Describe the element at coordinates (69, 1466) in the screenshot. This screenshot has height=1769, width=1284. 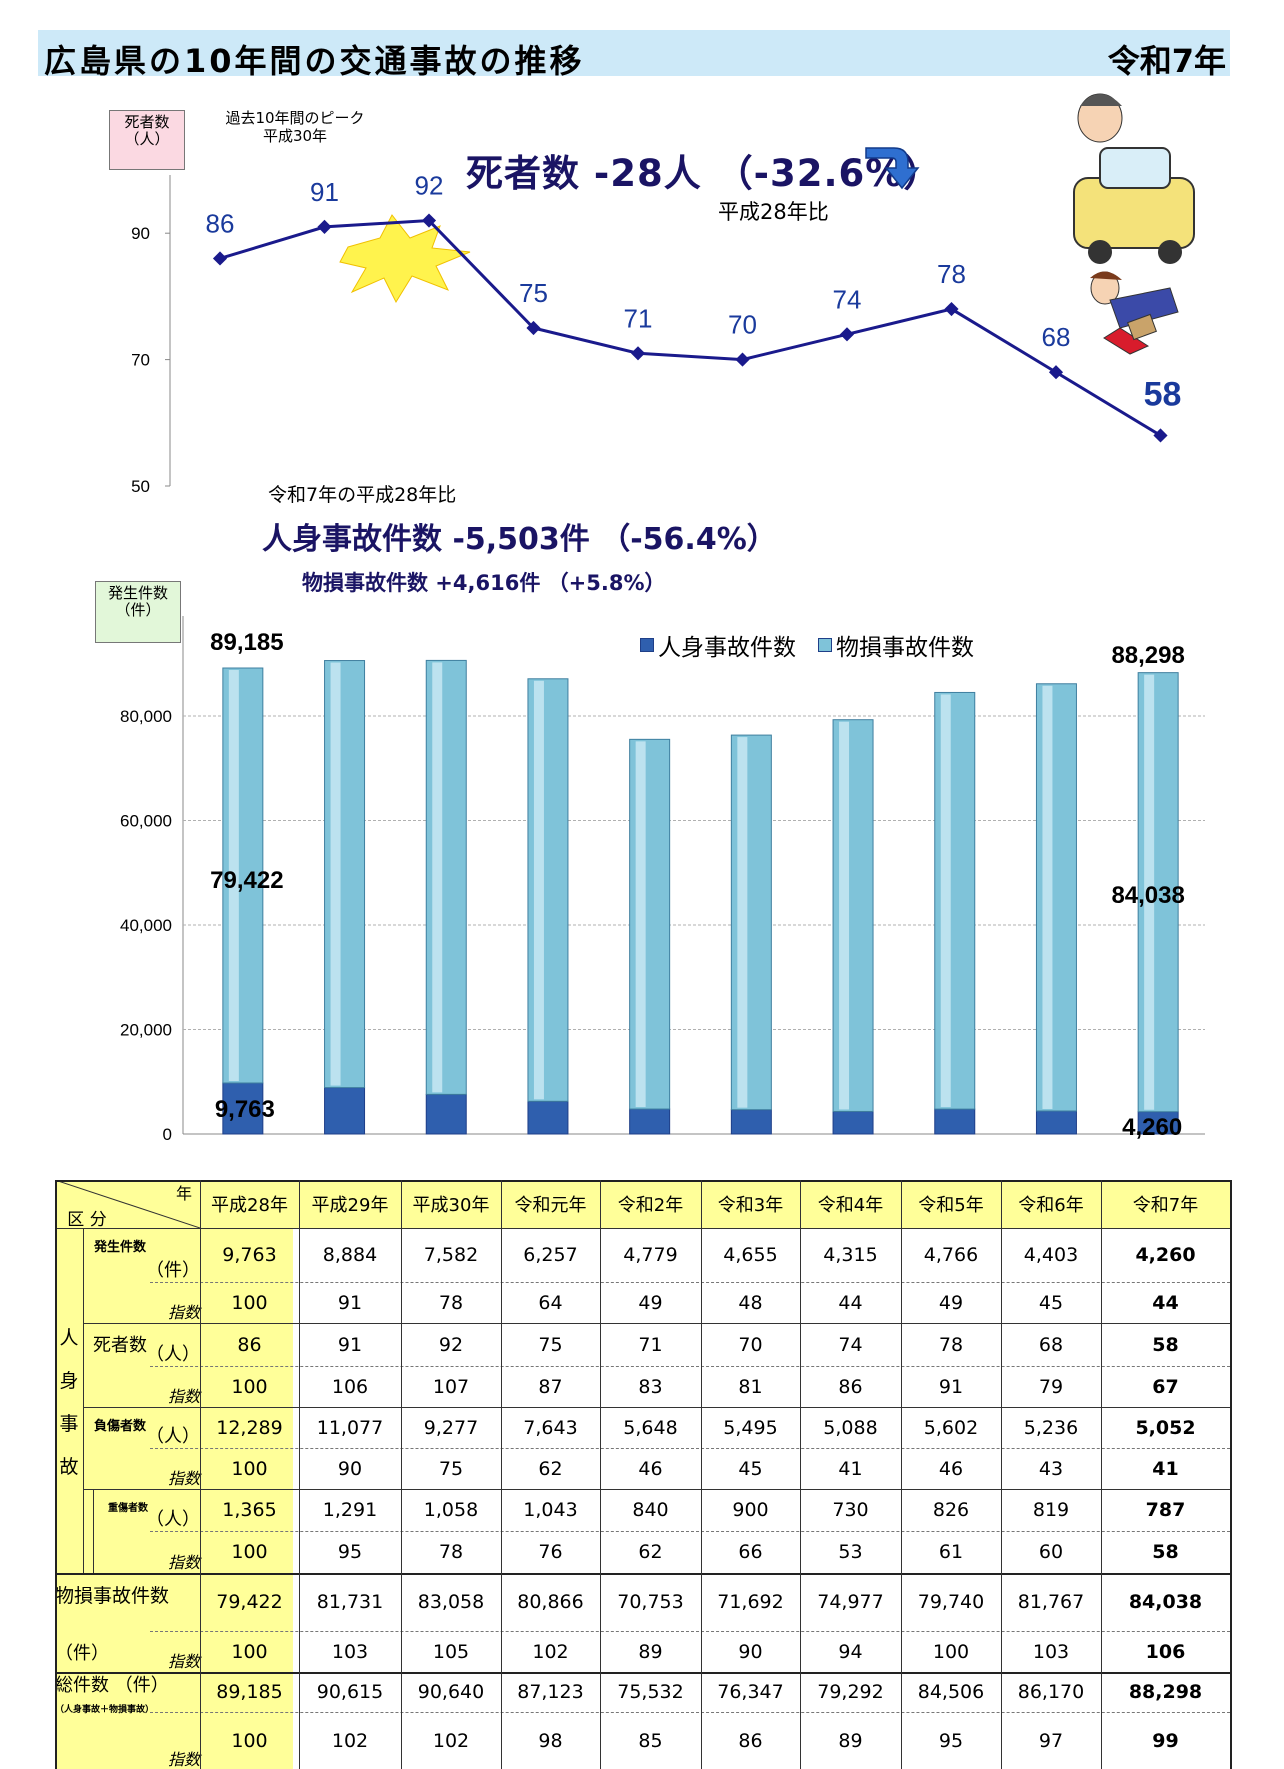
I see `table-group-char: 故` at that location.